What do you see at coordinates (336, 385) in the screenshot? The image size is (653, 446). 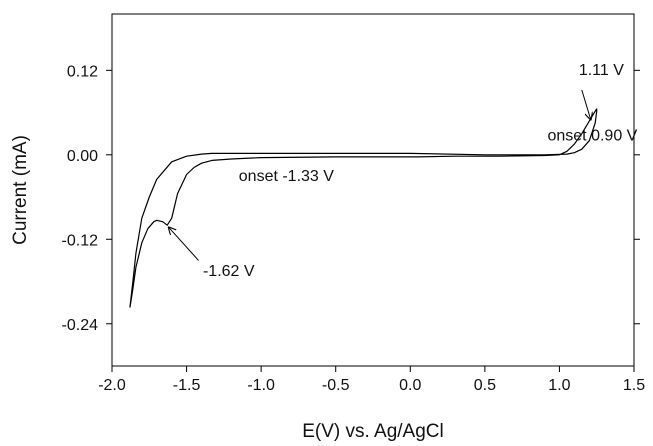 I see `x-tick-label: -0.5` at bounding box center [336, 385].